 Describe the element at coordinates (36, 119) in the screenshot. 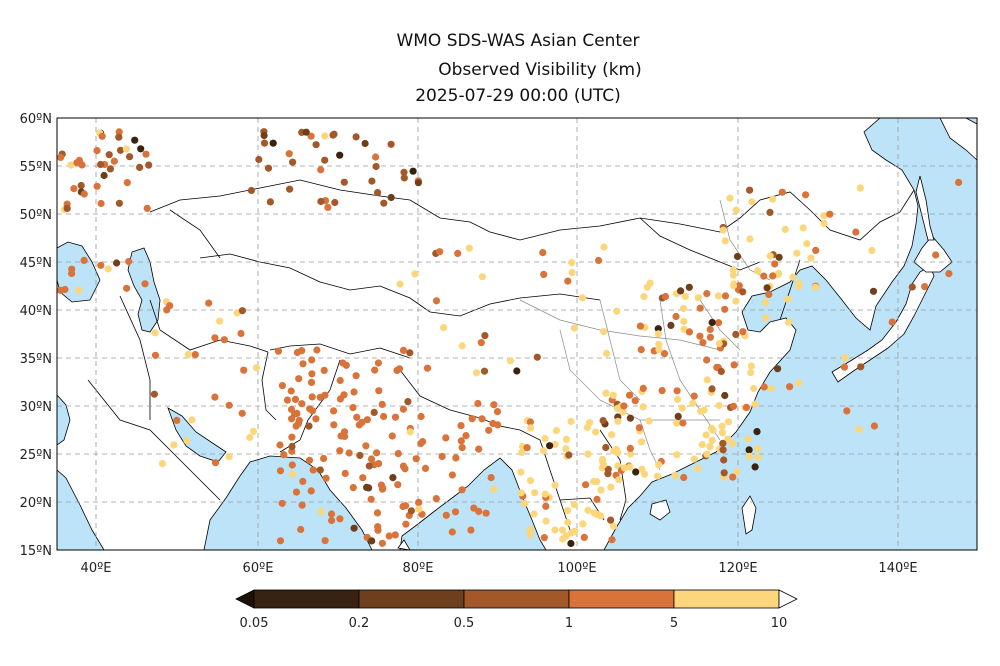

I see `lat-tick-label: 60ºN` at that location.